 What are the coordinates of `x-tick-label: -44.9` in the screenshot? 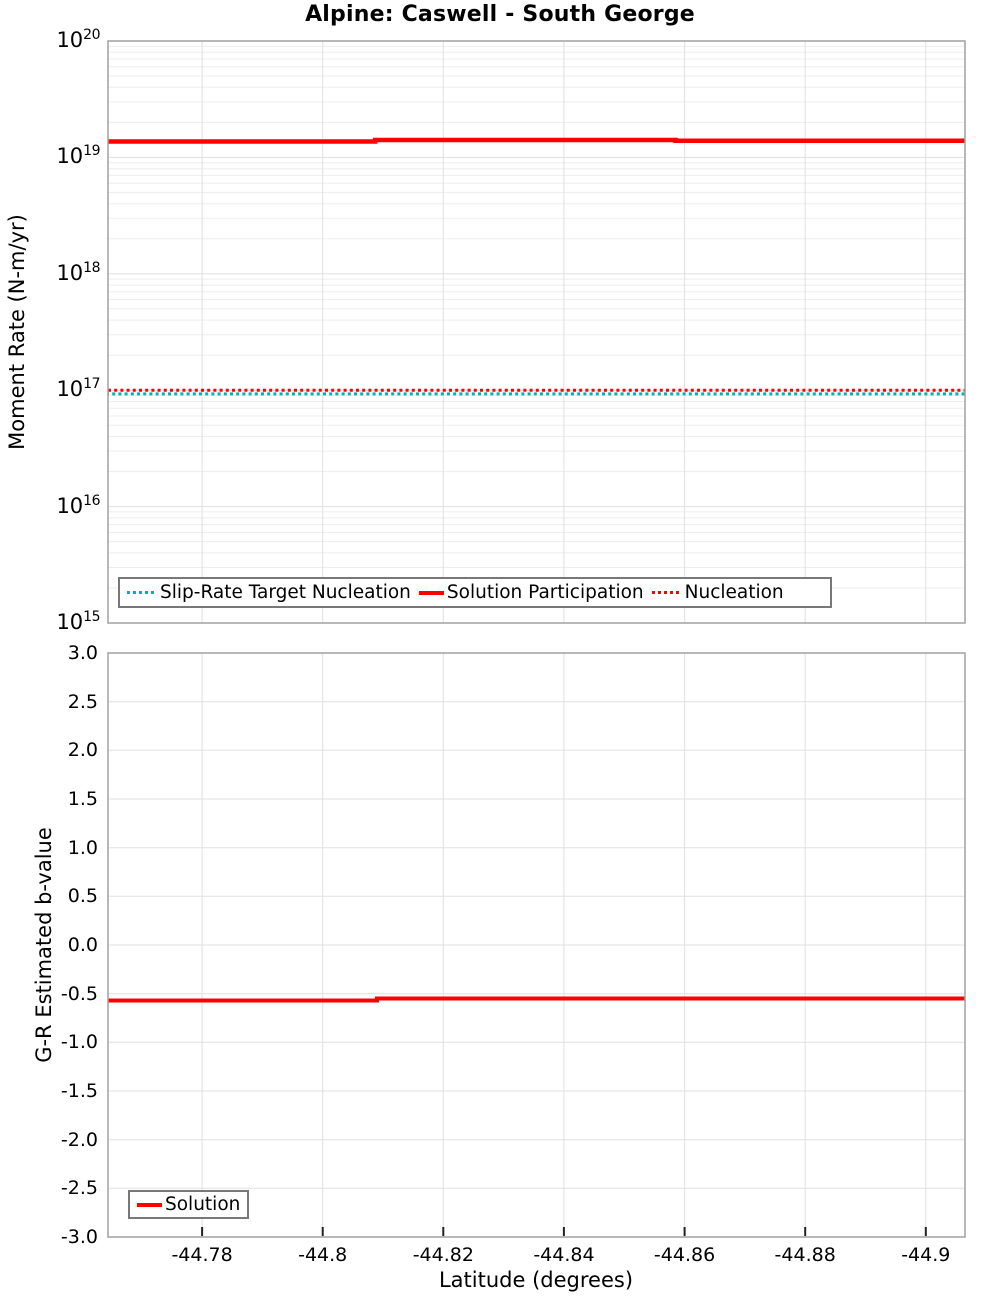 It's located at (926, 1255).